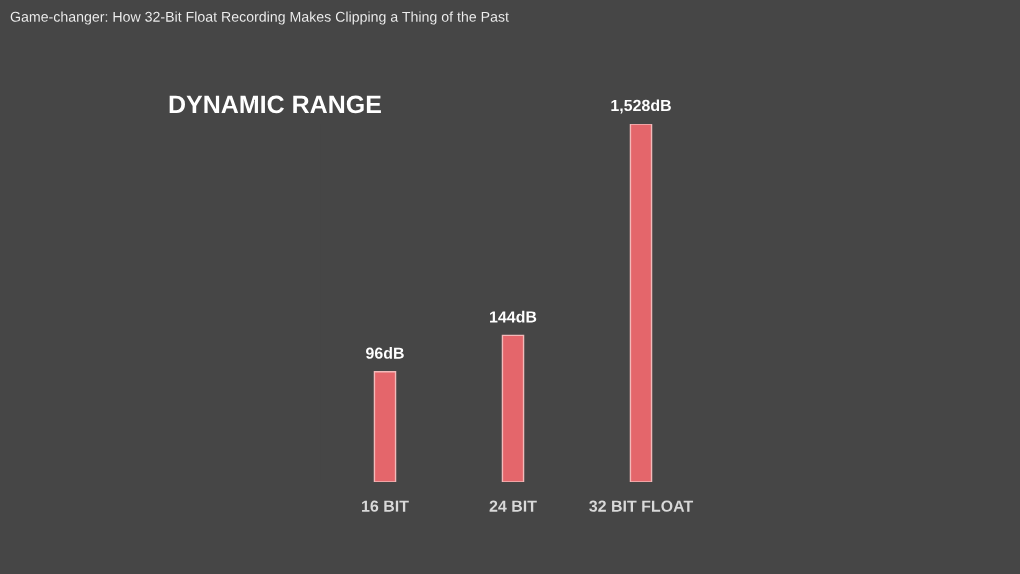 Image resolution: width=1020 pixels, height=574 pixels. I want to click on data-label: 144dB, so click(513, 316).